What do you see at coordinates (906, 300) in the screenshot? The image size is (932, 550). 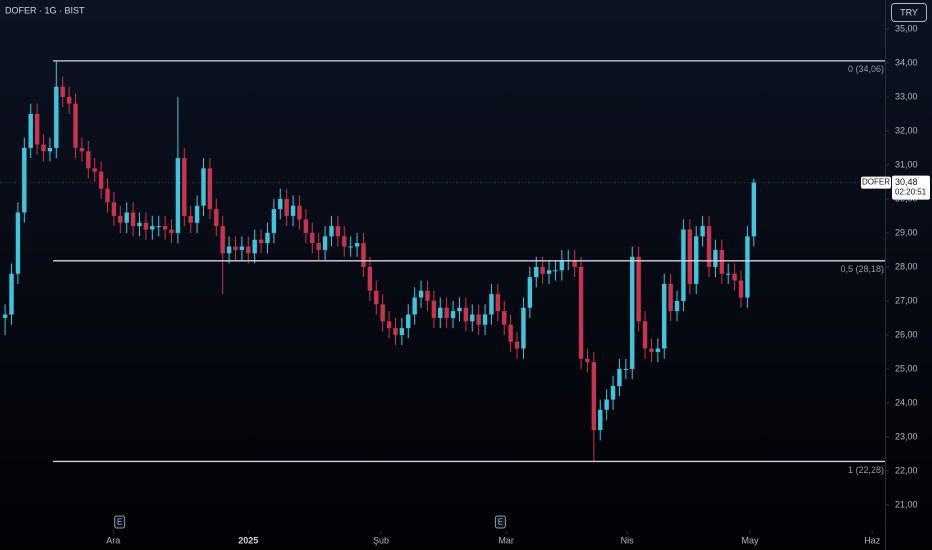 I see `y-tick-label: 27,00` at bounding box center [906, 300].